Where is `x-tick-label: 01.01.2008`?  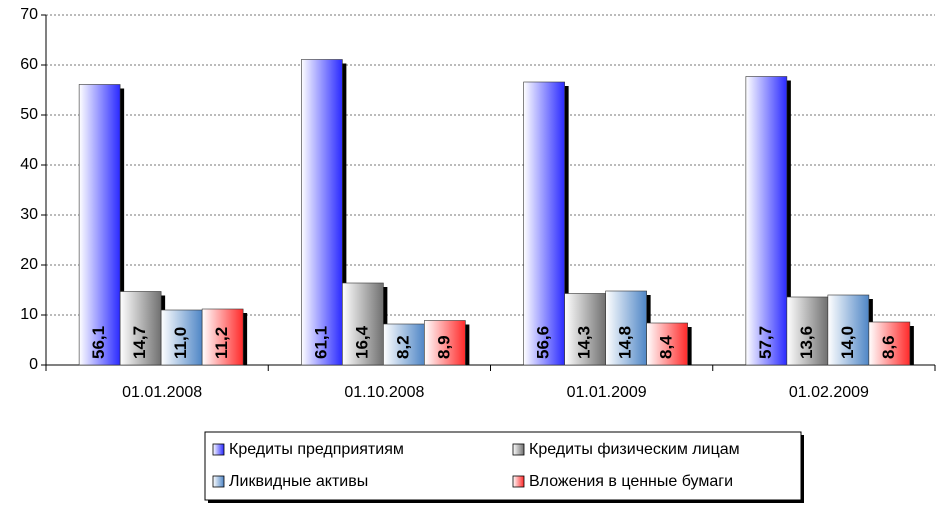
x-tick-label: 01.01.2008 is located at coordinates (162, 392).